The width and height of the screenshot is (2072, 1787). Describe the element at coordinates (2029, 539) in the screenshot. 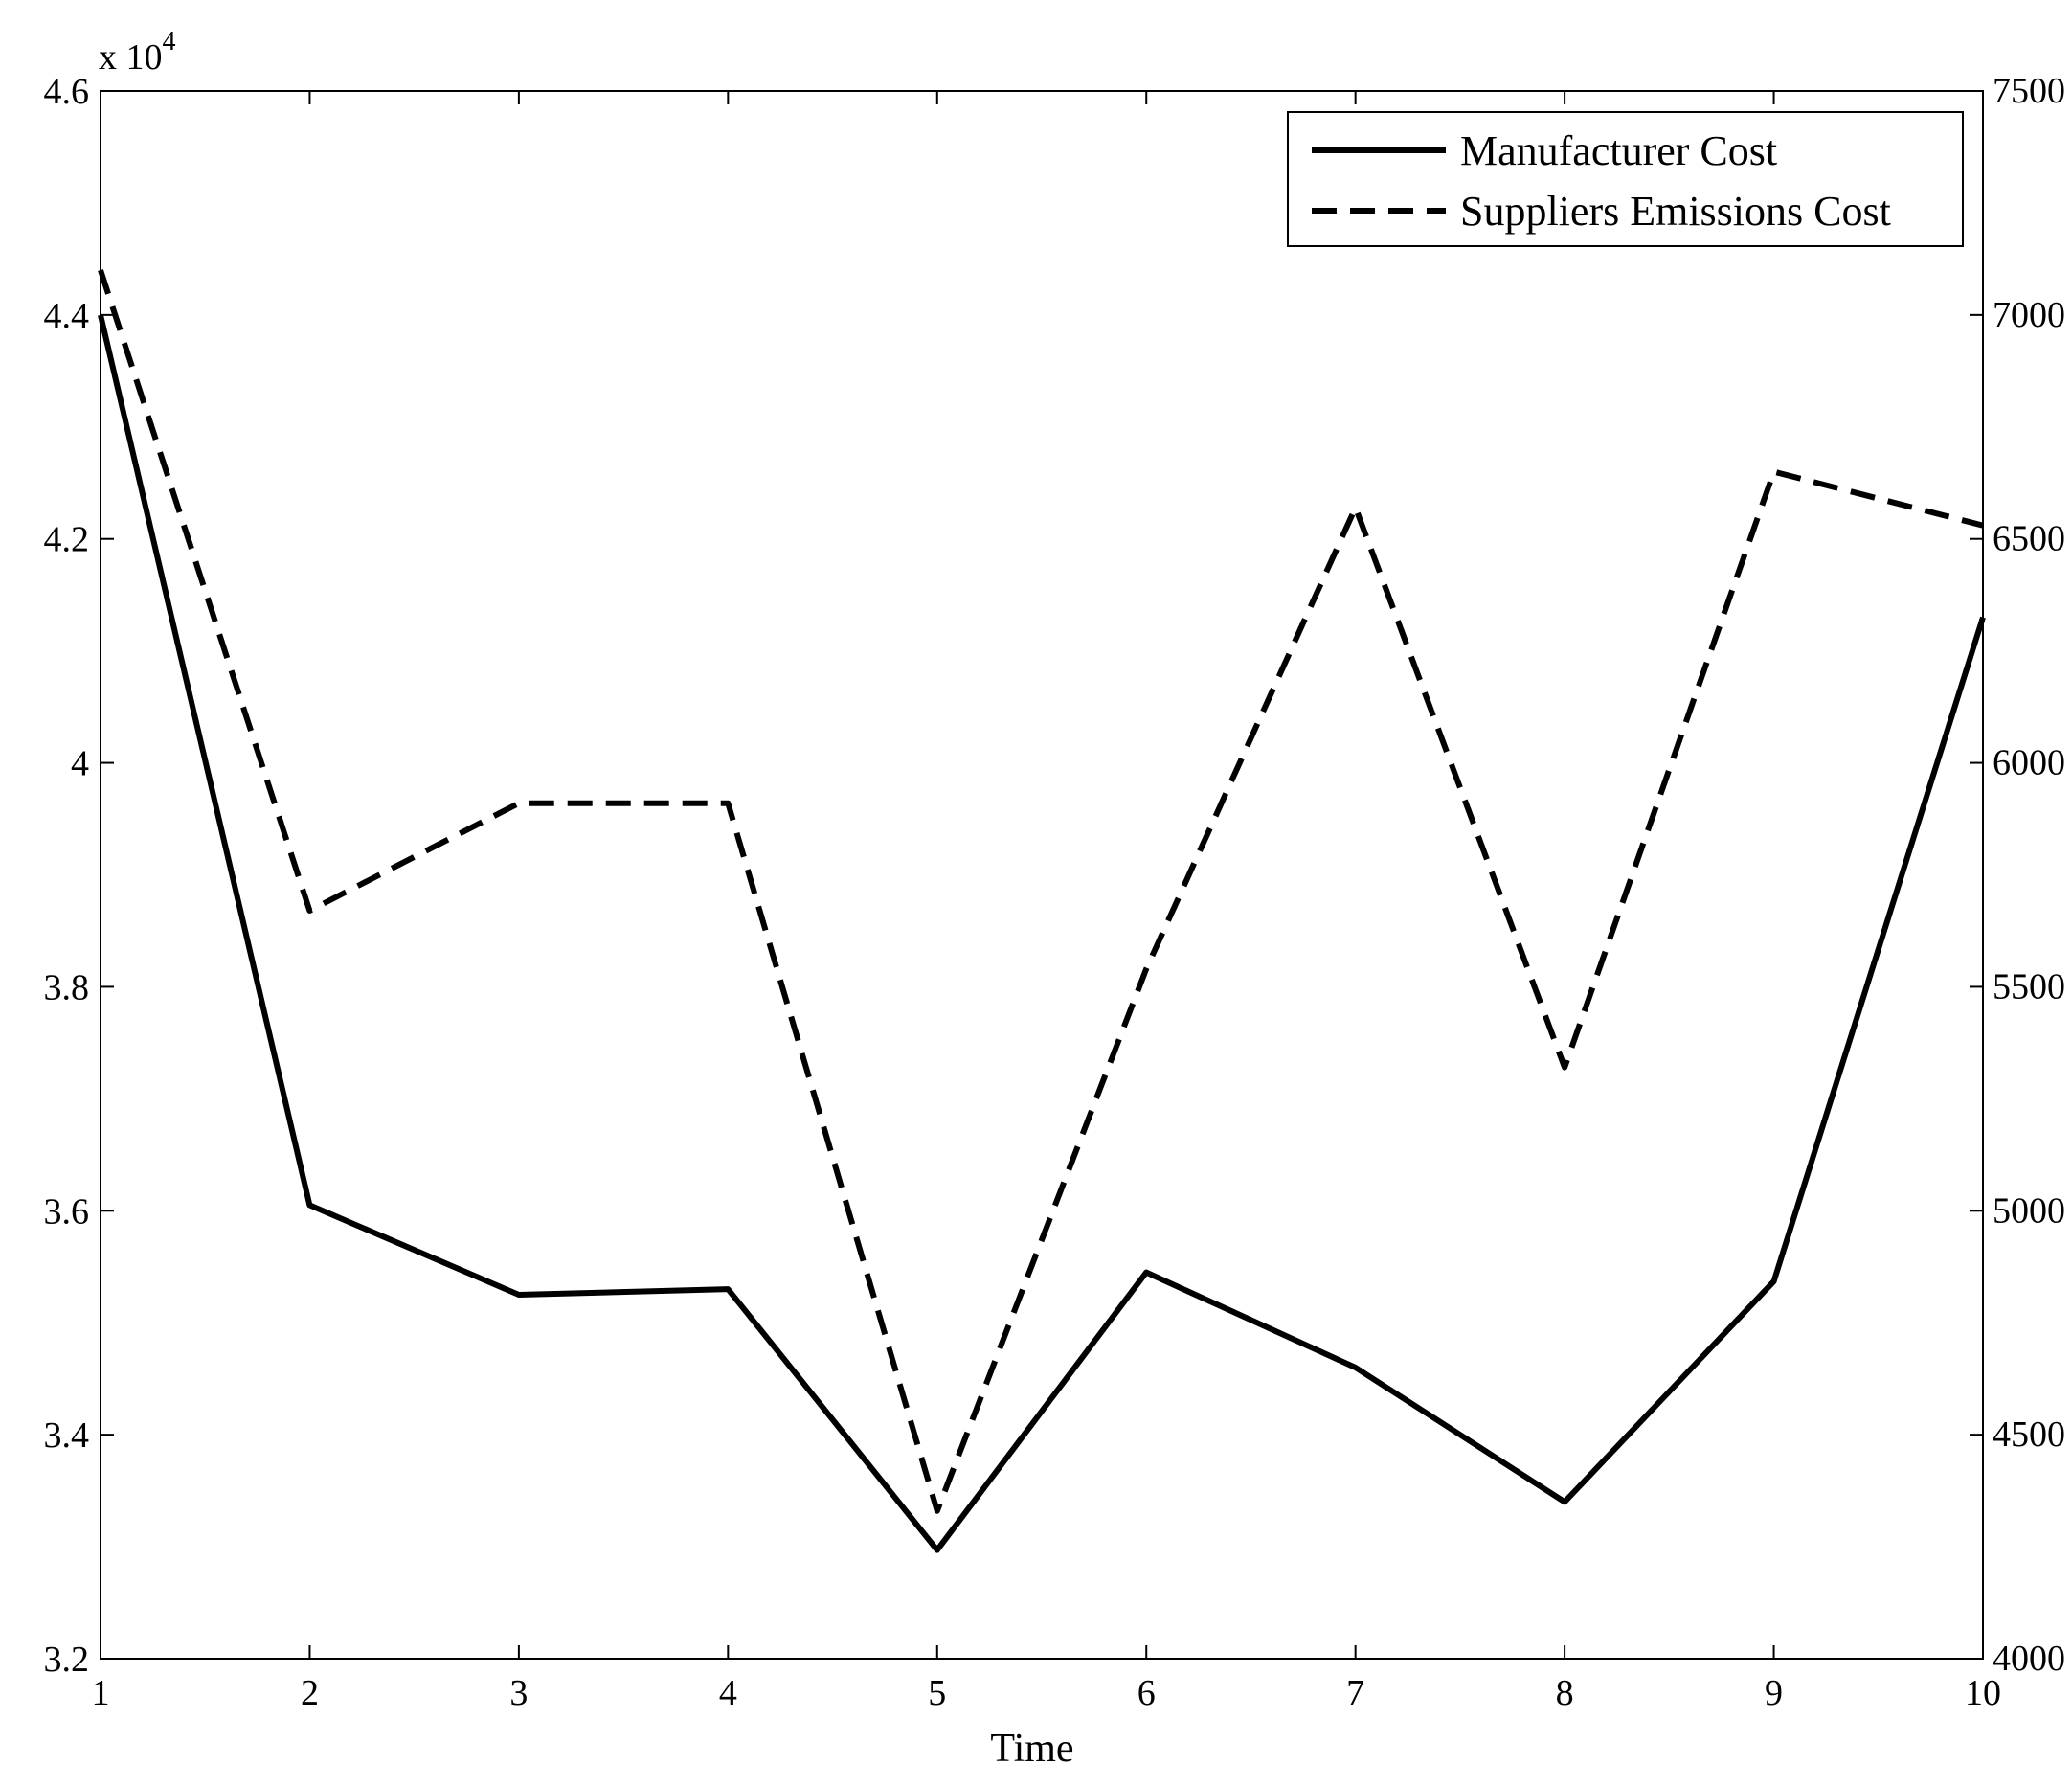

I see `right-tick-label: 6500` at that location.